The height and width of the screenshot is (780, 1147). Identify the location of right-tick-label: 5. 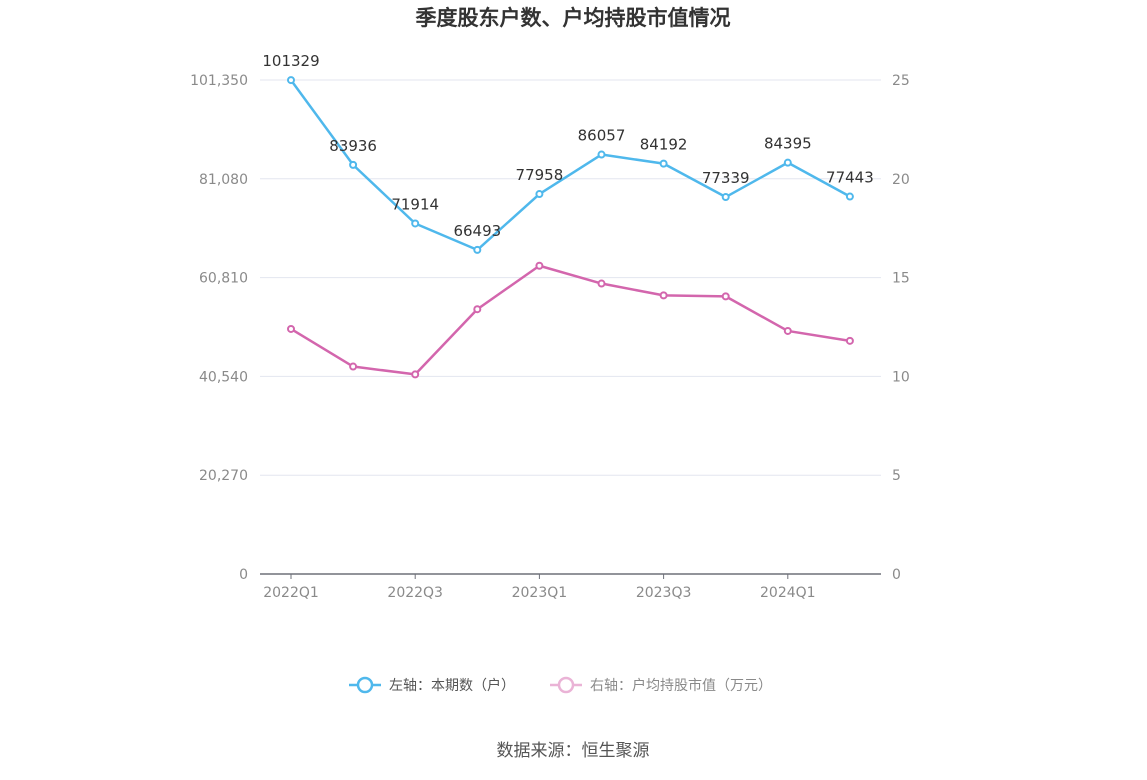
(896, 476).